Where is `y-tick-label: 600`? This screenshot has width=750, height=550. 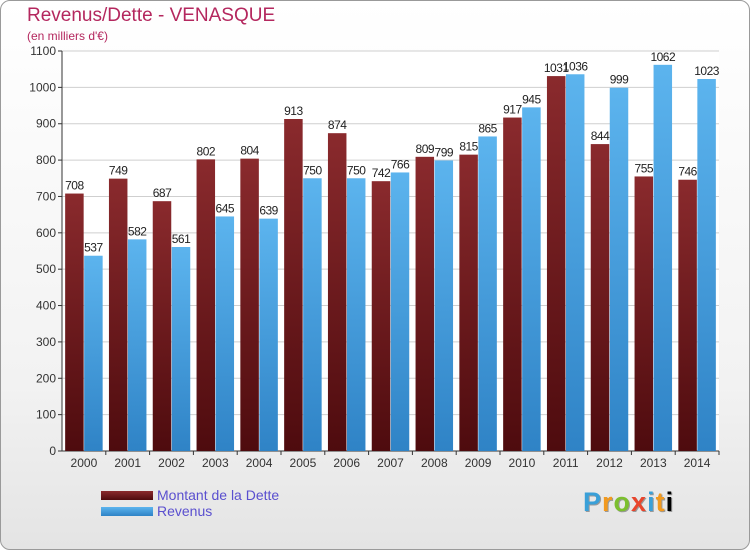
y-tick-label: 600 is located at coordinates (46, 233).